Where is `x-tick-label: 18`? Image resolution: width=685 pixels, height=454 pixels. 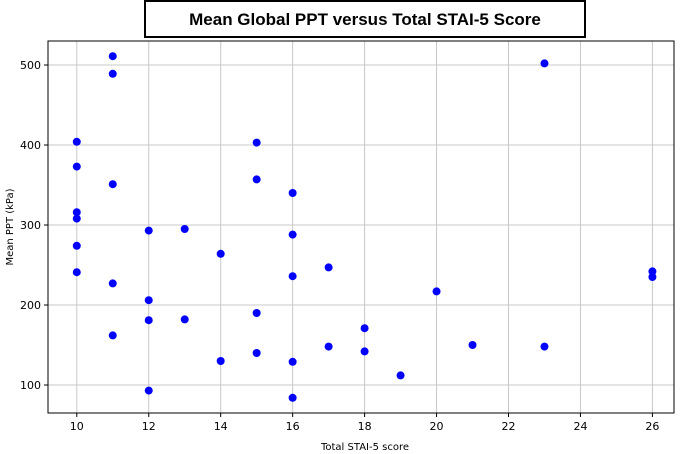
x-tick-label: 18 is located at coordinates (365, 426).